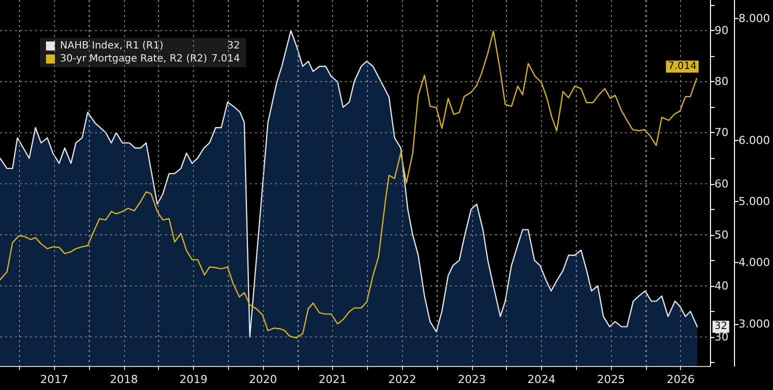  I want to click on y2-tick-label: 8.000, so click(754, 18).